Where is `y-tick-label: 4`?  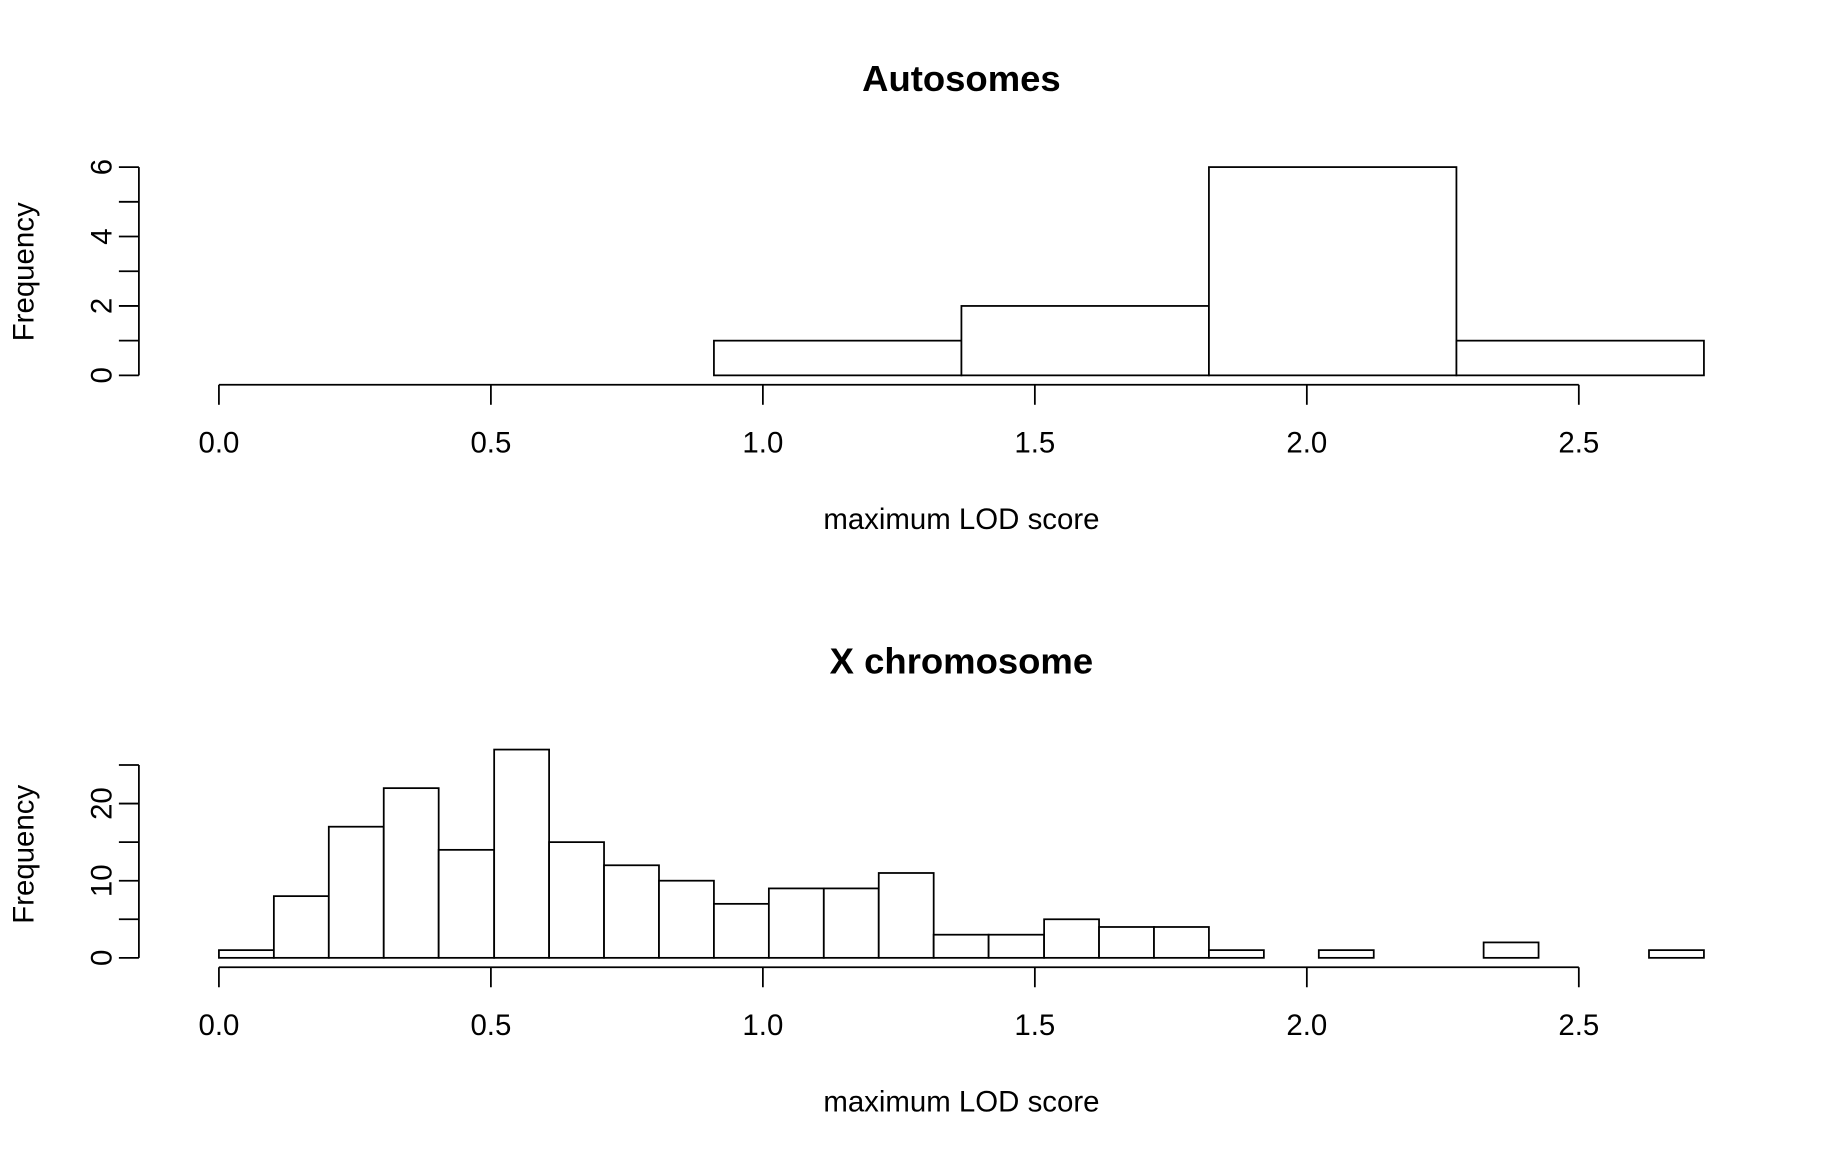 y-tick-label: 4 is located at coordinates (101, 236).